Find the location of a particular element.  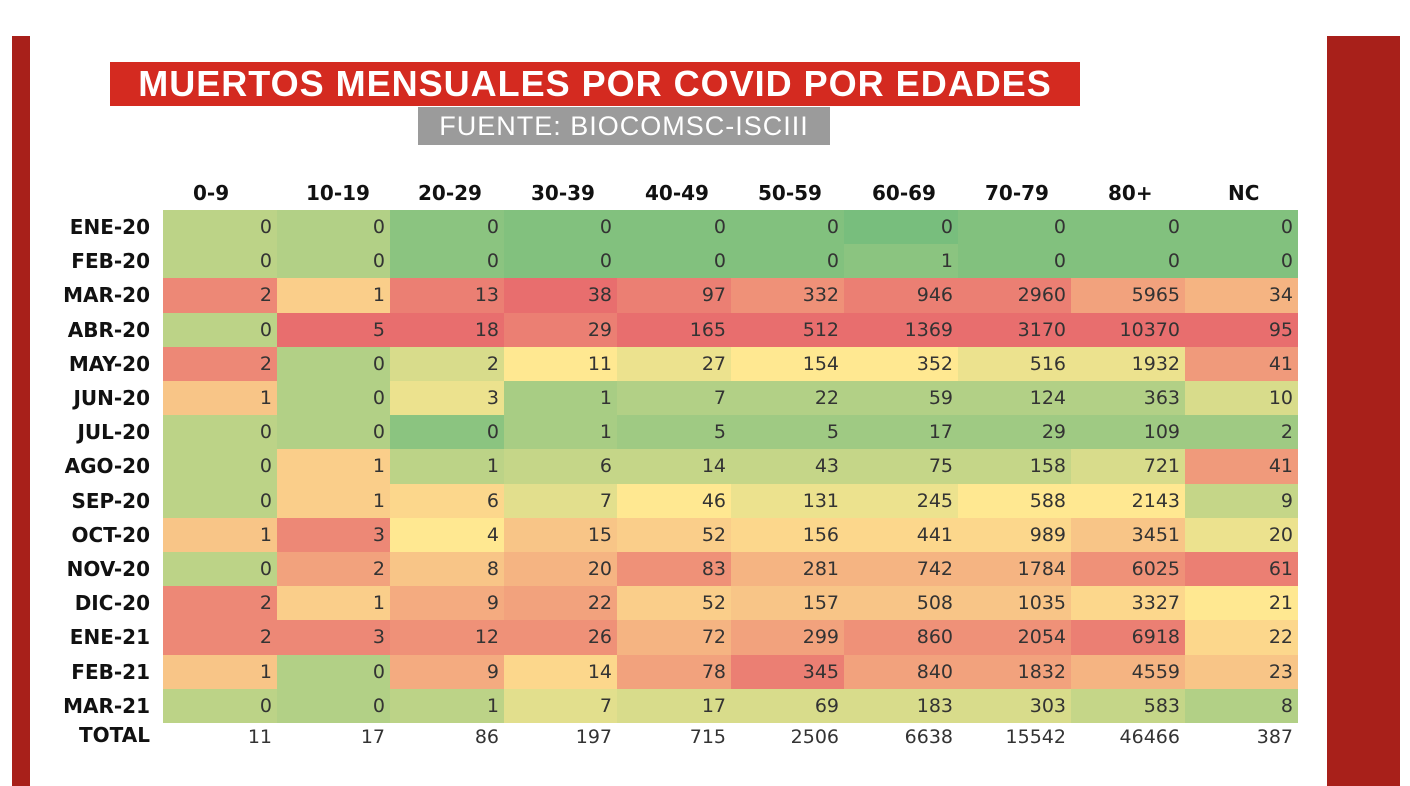

cell-abr-20-40-49: 165 is located at coordinates (674, 330).